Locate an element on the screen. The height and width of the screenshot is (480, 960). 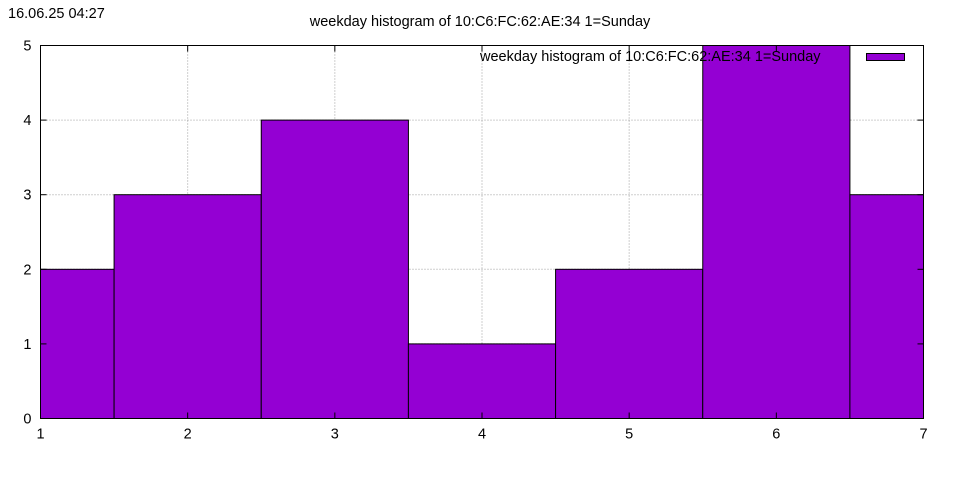
x-tick-labels: 1 2 3 4 5 6 7 is located at coordinates (481, 435).